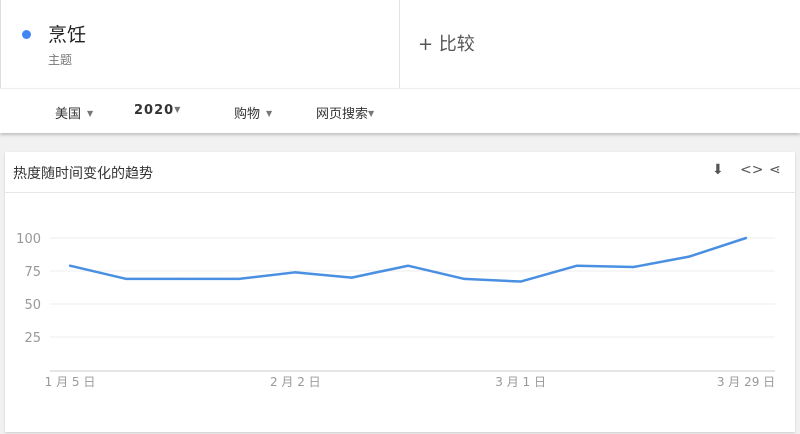 This screenshot has width=800, height=434. Describe the element at coordinates (32, 338) in the screenshot. I see `y-tick-label: 25` at that location.